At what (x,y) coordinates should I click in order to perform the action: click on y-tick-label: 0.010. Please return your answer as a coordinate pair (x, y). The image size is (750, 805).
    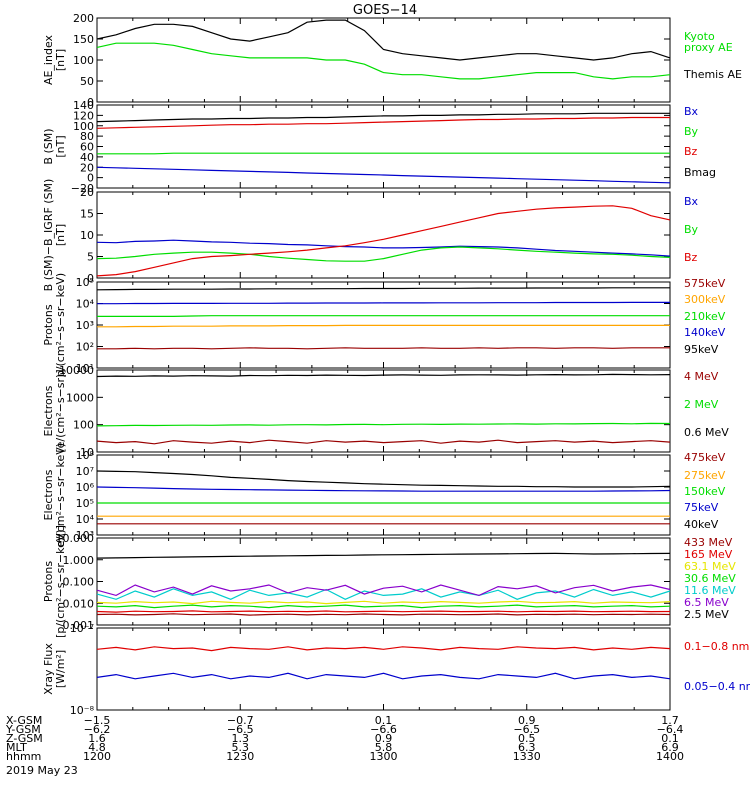
    Looking at the image, I should click on (79, 603).